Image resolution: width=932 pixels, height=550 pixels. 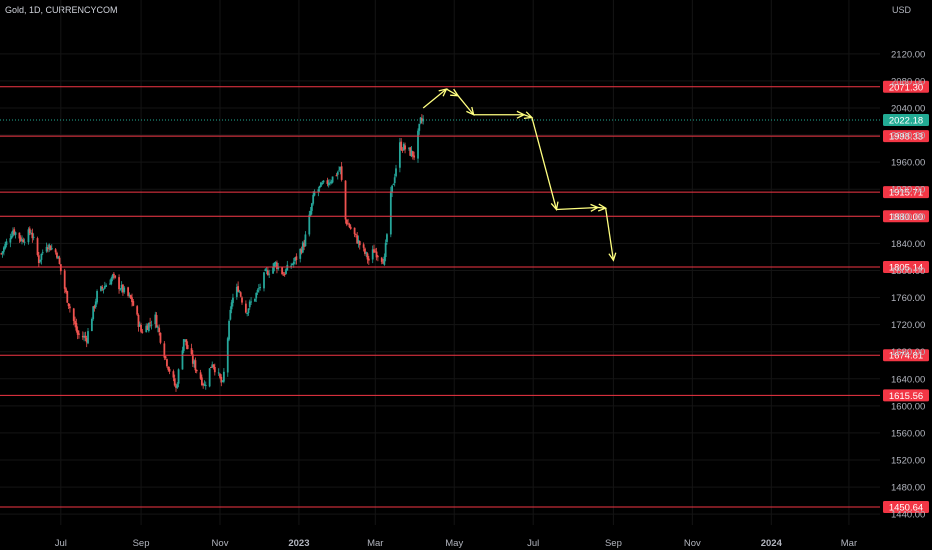 What do you see at coordinates (61, 543) in the screenshot?
I see `x-tick-label: Jul` at bounding box center [61, 543].